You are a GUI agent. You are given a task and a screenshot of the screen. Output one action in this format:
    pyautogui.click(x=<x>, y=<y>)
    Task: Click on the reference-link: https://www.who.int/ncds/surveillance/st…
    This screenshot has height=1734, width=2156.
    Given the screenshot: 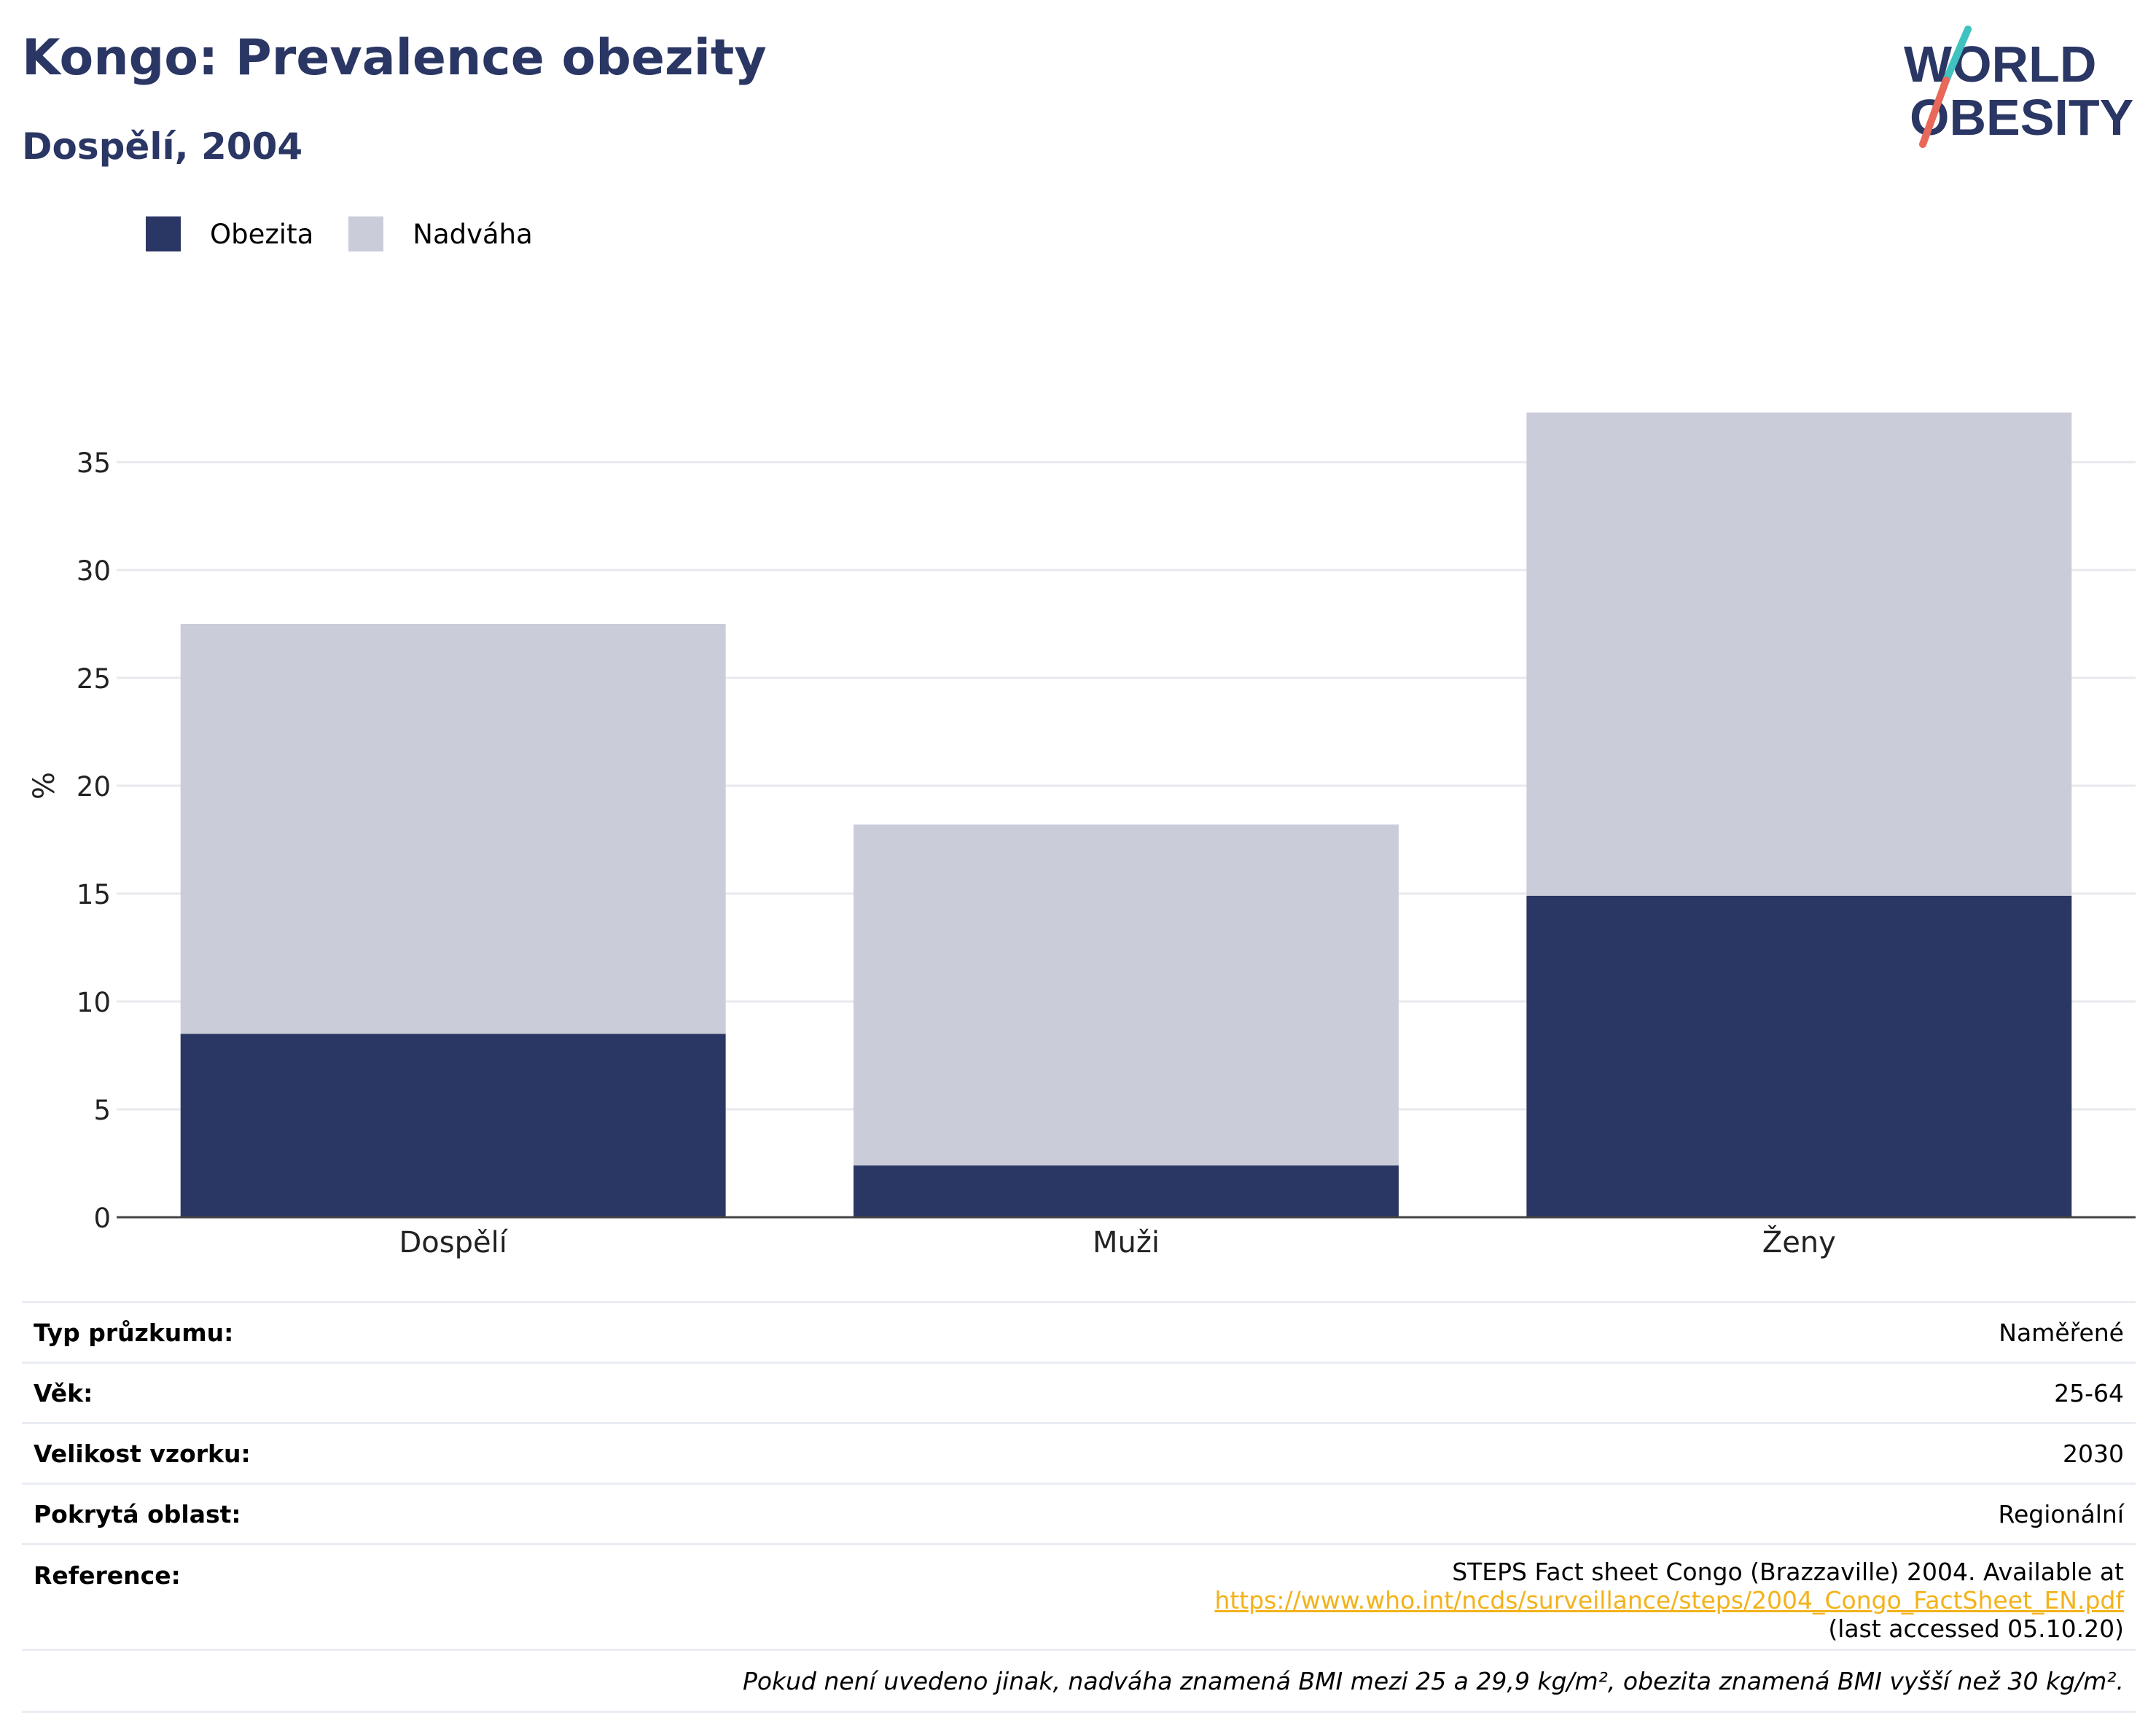 What is the action you would take?
    pyautogui.click(x=1669, y=1600)
    